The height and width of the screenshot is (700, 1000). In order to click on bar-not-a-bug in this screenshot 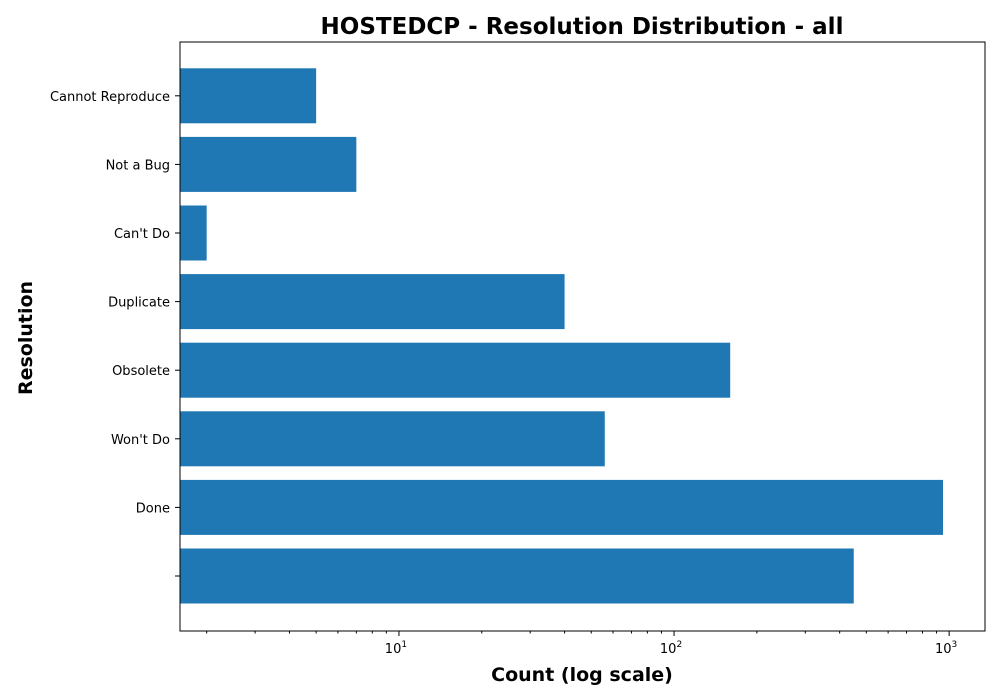, I will do `click(268, 164)`.